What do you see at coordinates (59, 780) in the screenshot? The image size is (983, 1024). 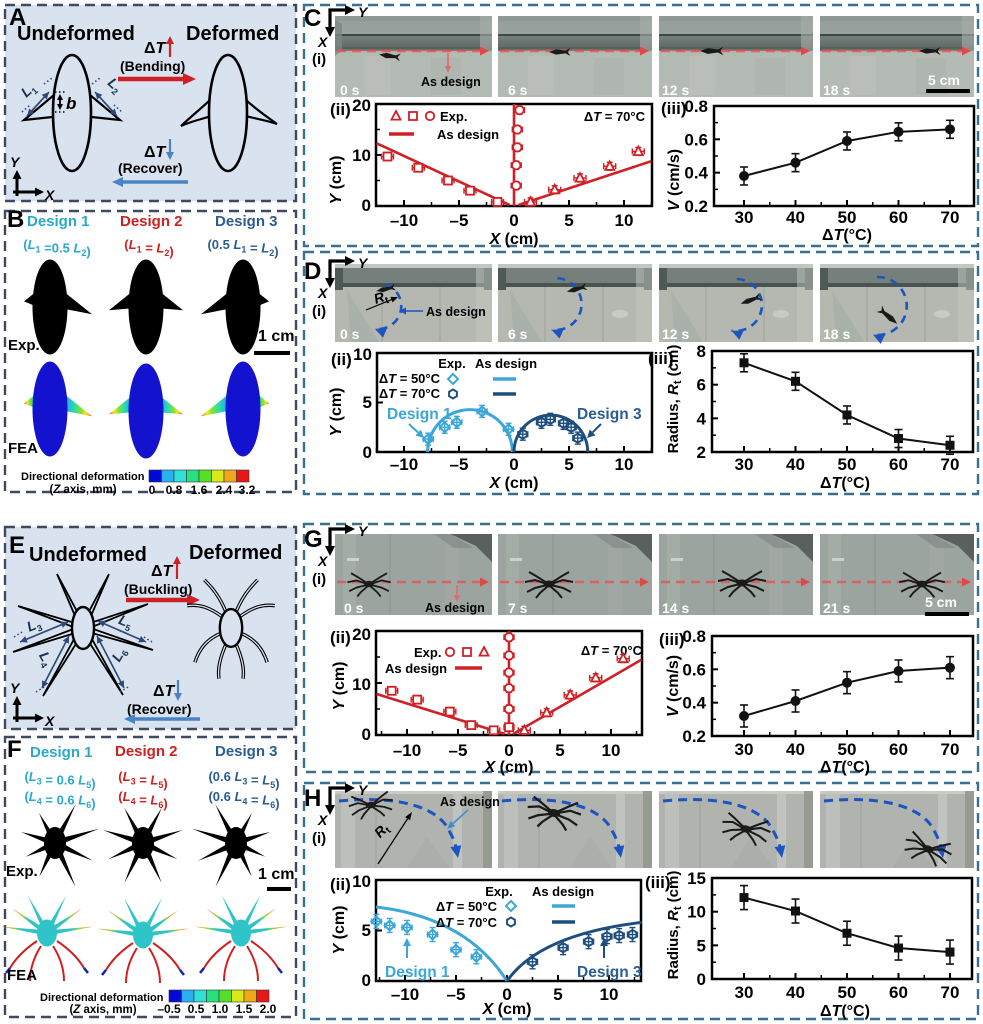 I see `svg-text: (L3 = 0.6 L5)` at bounding box center [59, 780].